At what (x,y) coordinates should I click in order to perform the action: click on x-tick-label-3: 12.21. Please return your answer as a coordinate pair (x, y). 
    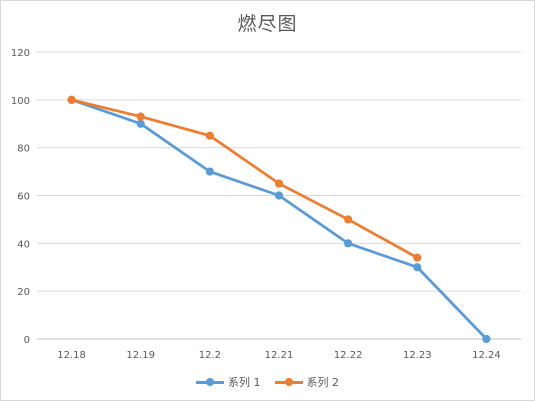
    Looking at the image, I should click on (279, 355).